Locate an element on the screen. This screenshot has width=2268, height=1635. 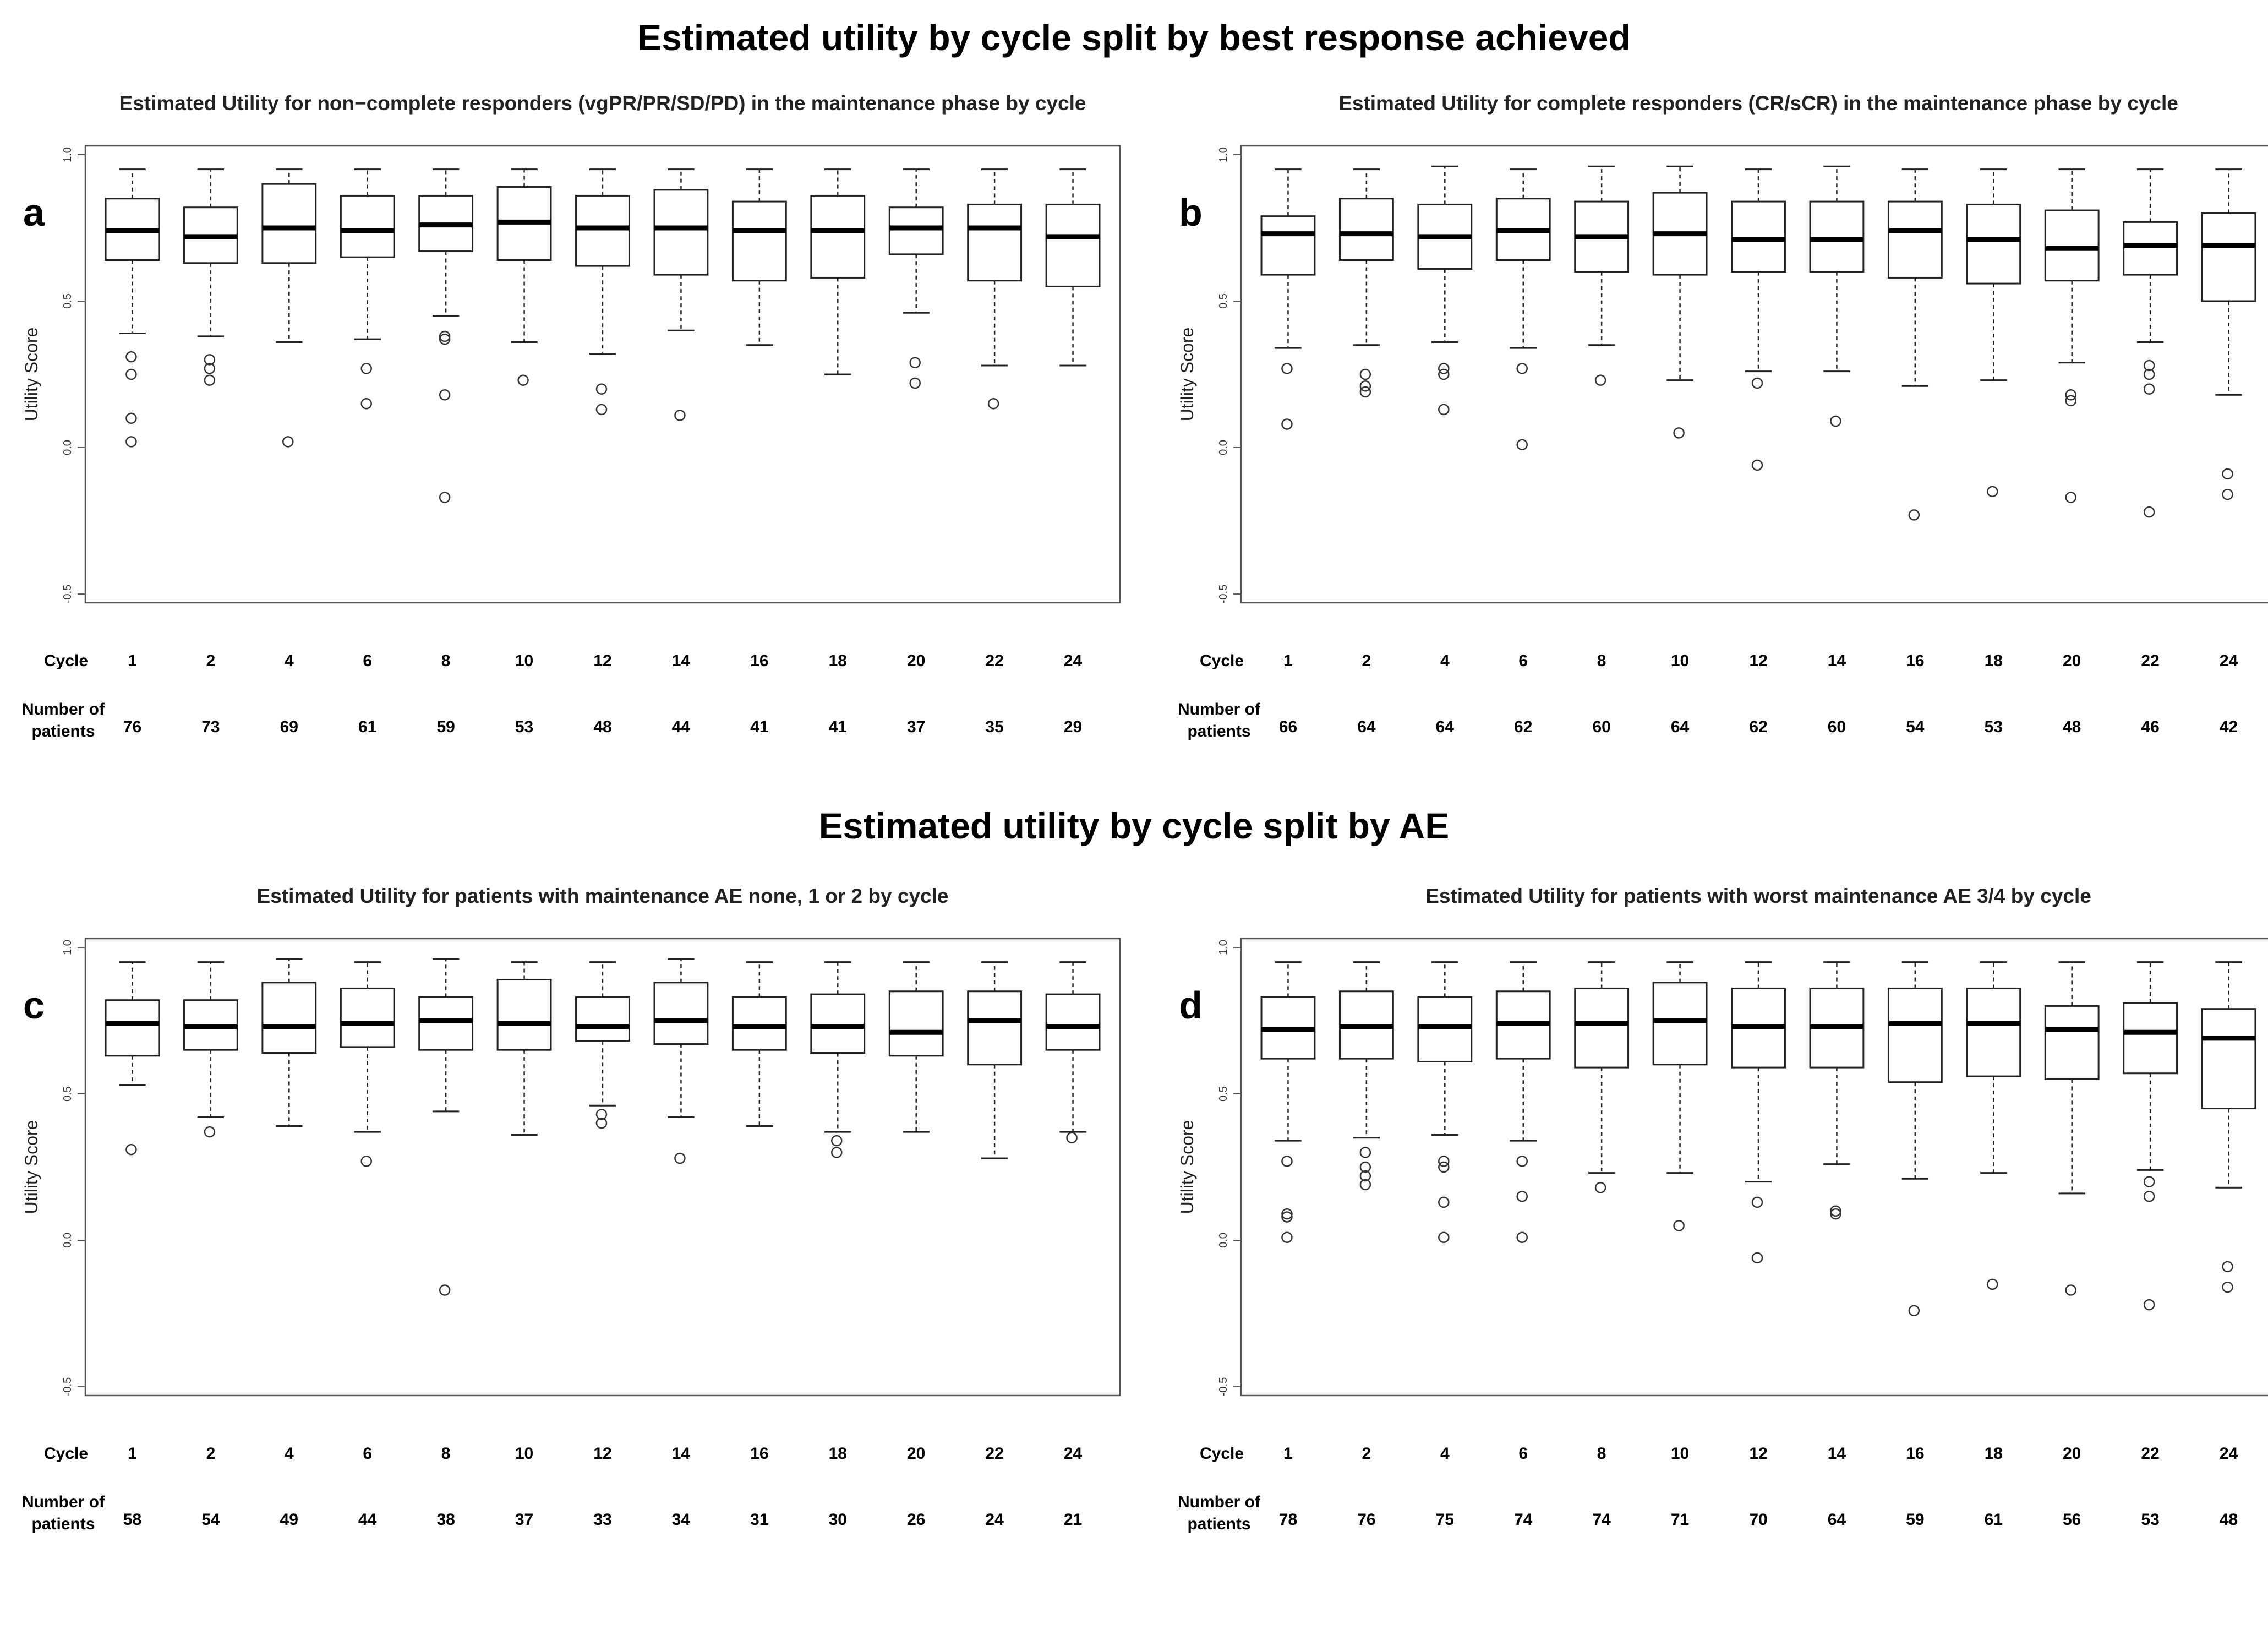
cycle-tick-label: 14 is located at coordinates (1837, 1454).